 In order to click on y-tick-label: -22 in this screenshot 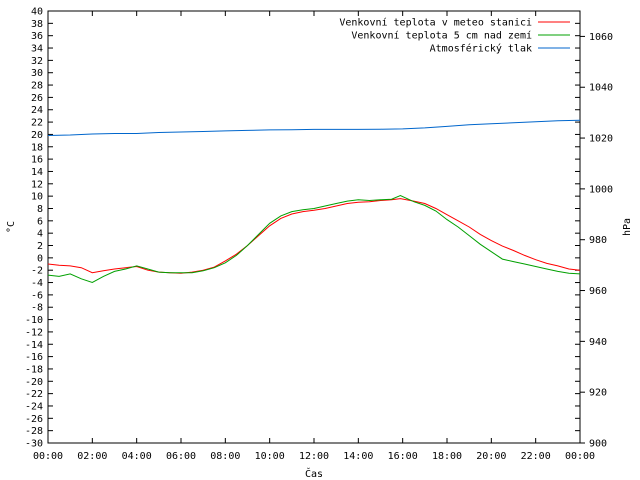, I will do `click(34, 394)`.